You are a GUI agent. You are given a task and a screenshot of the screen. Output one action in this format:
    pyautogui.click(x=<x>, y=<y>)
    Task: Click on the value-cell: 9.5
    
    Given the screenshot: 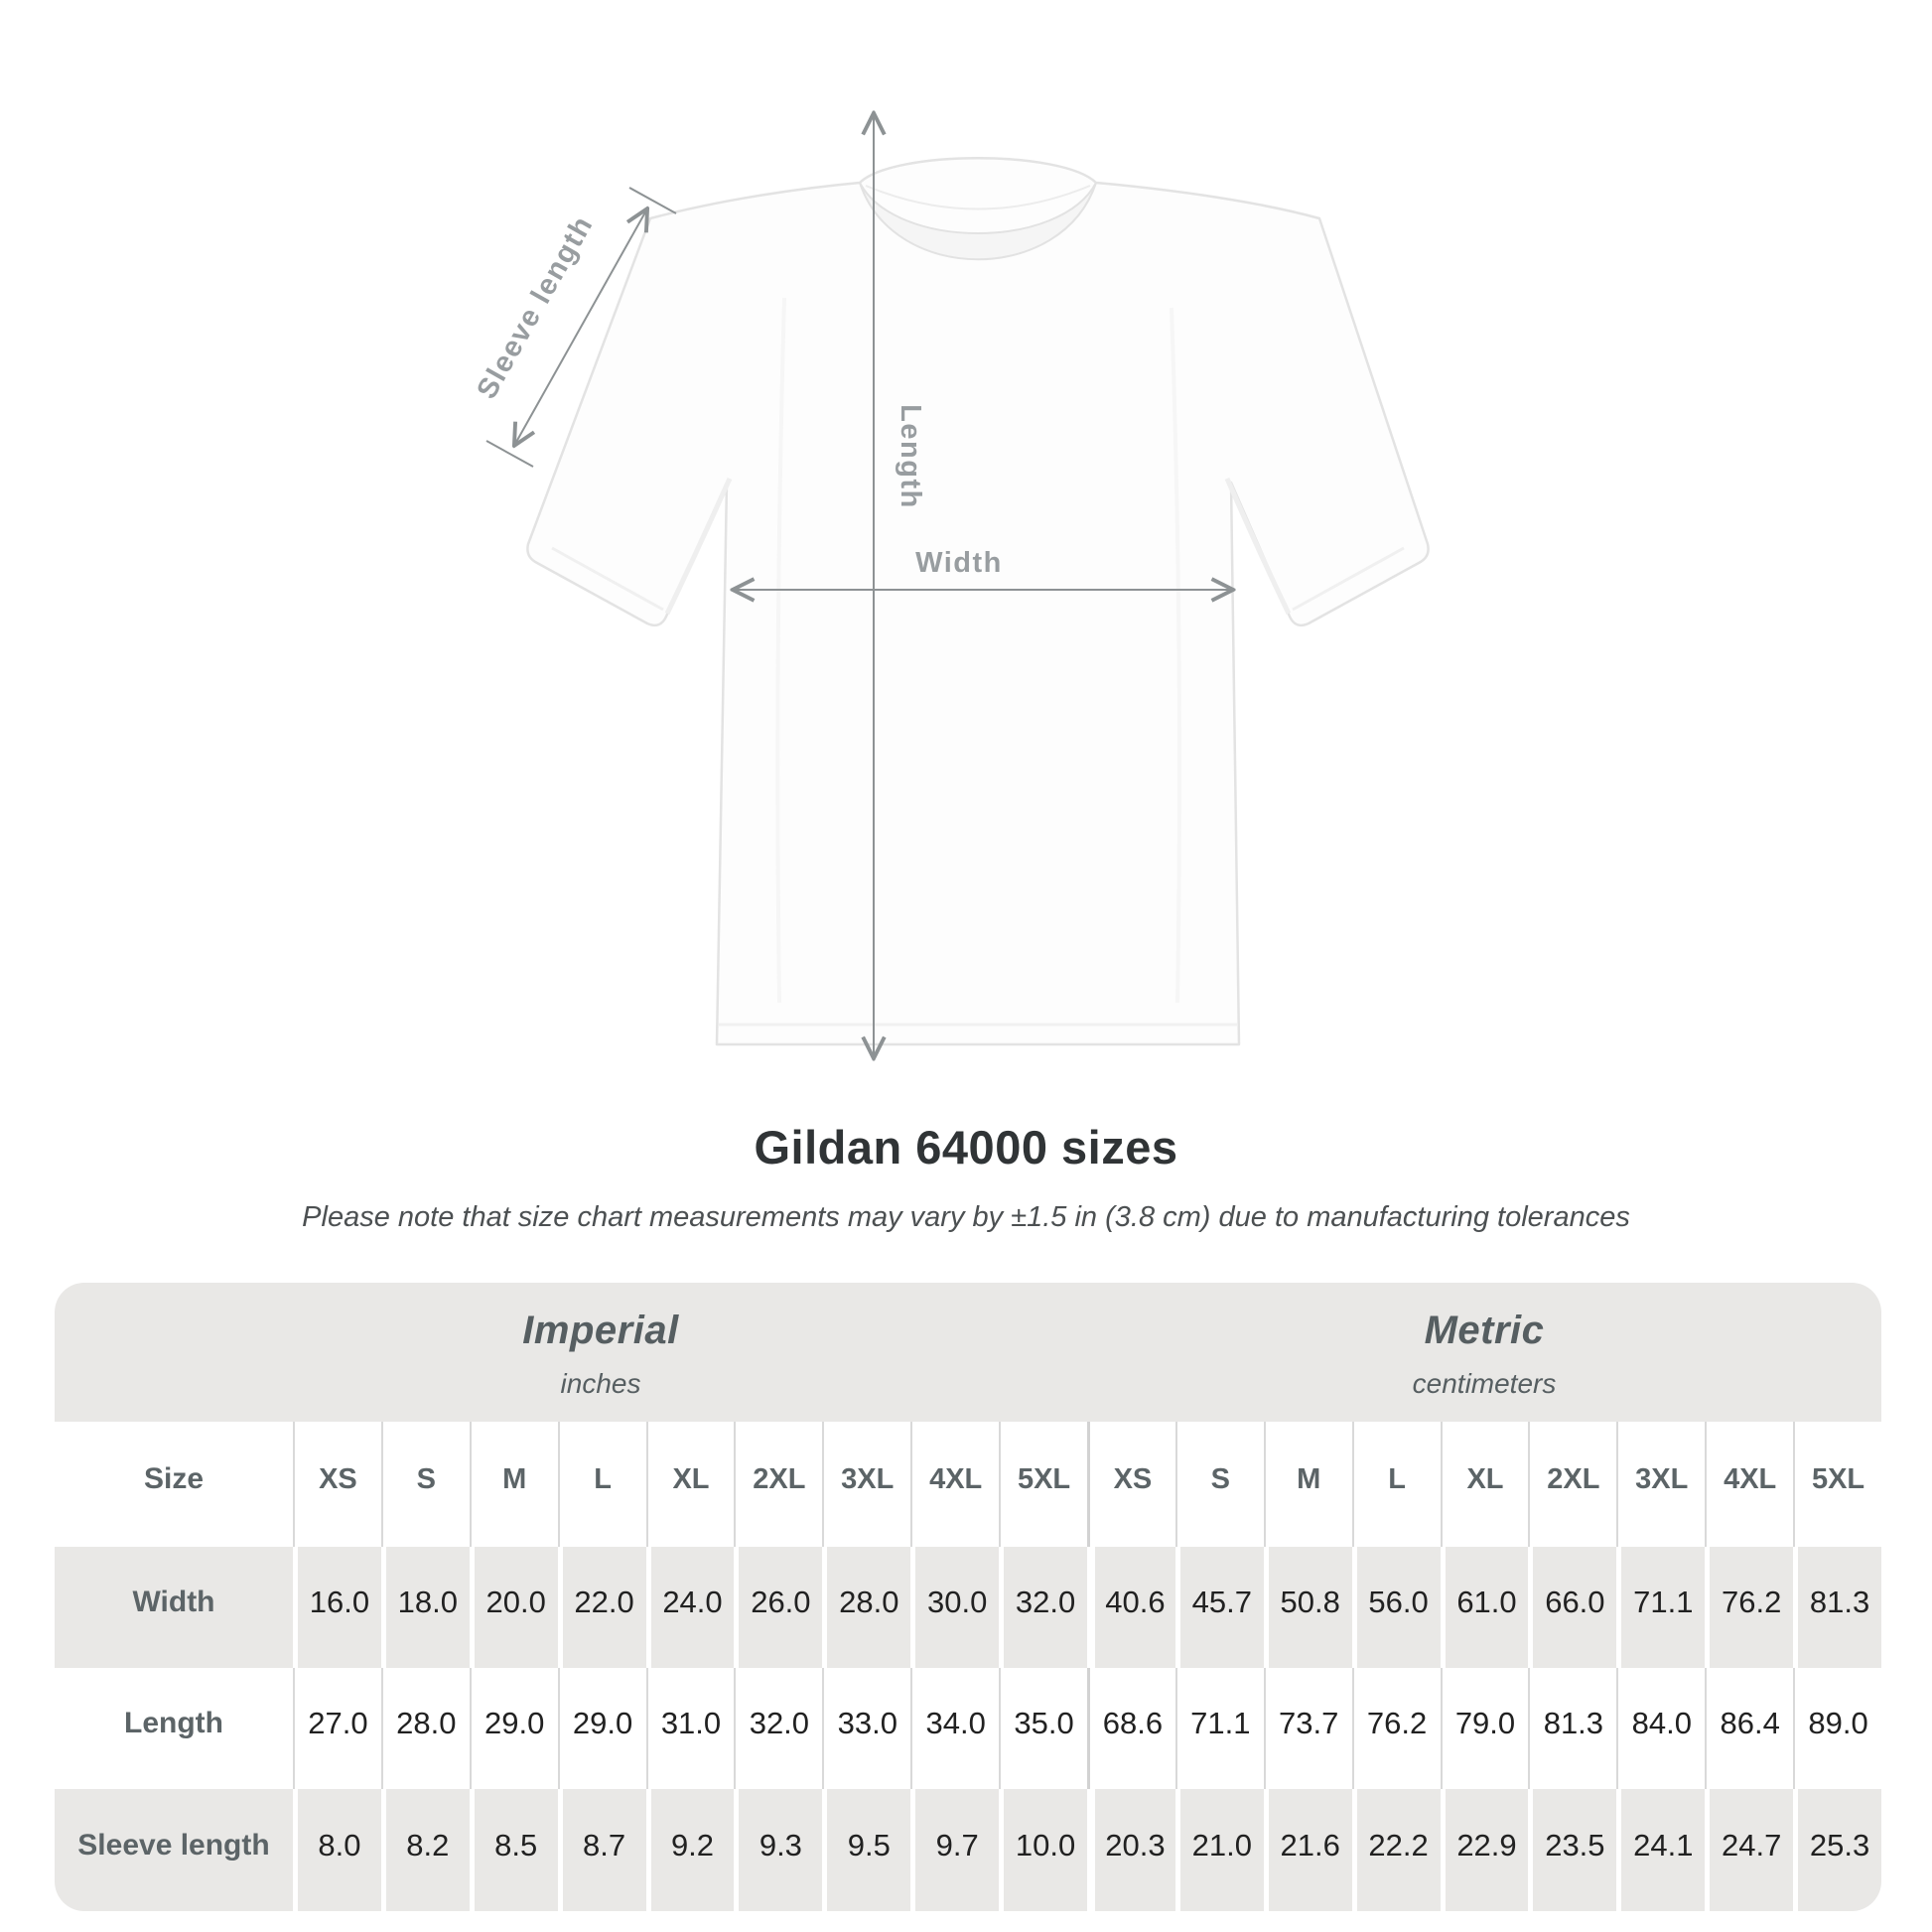 What is the action you would take?
    pyautogui.click(x=866, y=1850)
    